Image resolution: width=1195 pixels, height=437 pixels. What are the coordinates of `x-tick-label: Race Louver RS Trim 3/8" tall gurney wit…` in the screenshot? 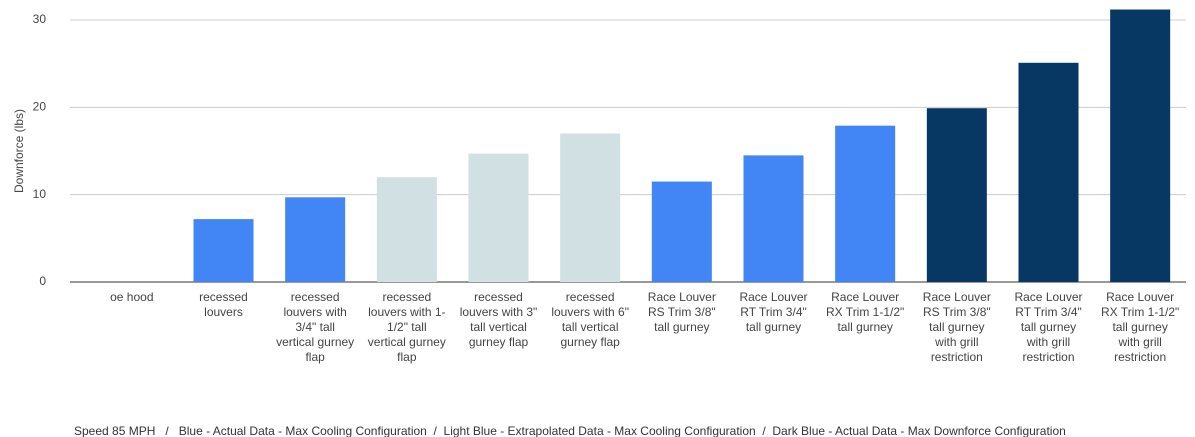 It's located at (956, 327).